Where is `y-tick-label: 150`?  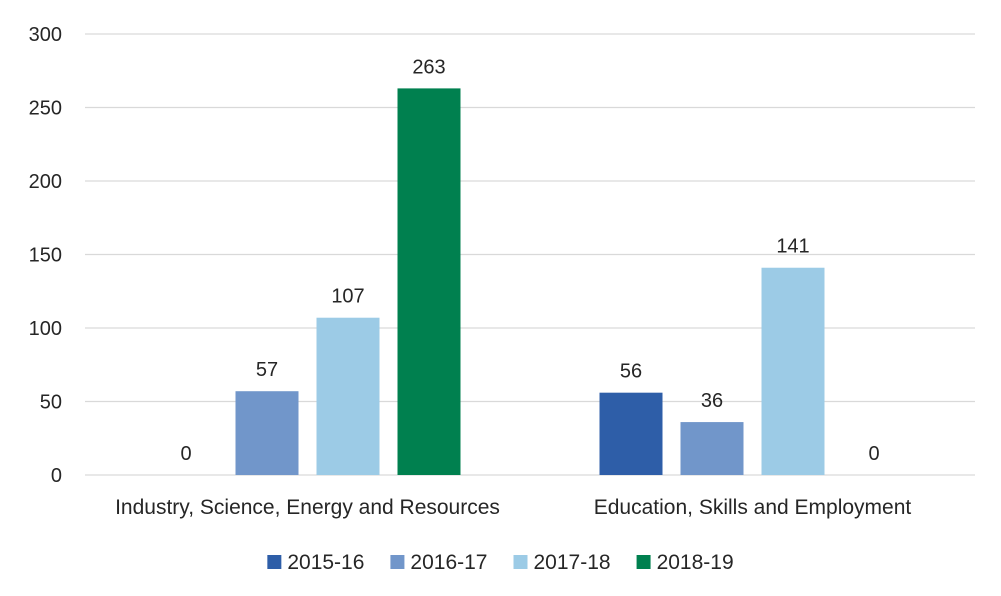
y-tick-label: 150 is located at coordinates (45, 256).